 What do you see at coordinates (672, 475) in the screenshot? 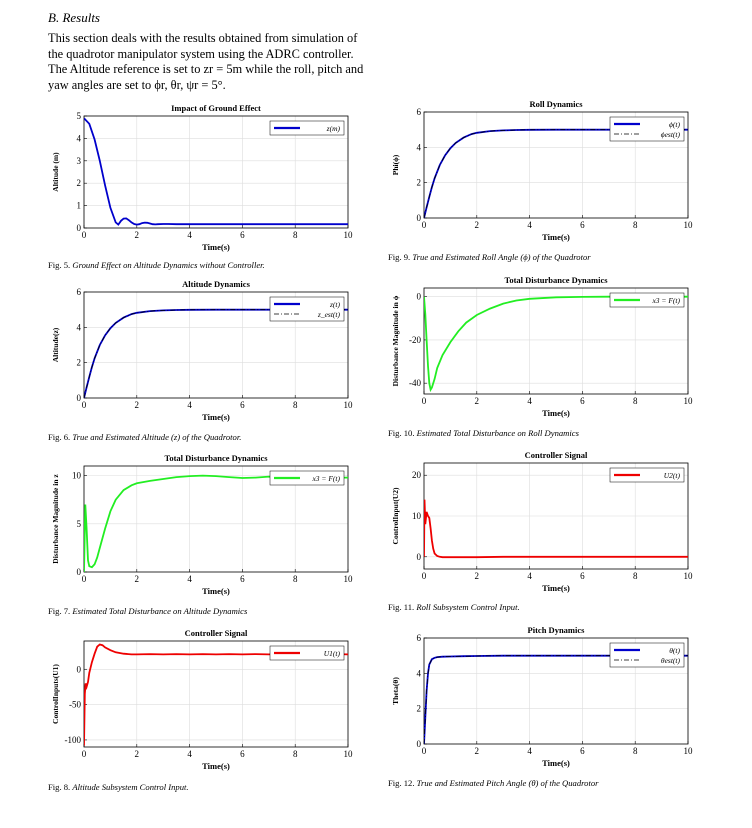
I see `legend-label: U2(t)` at bounding box center [672, 475].